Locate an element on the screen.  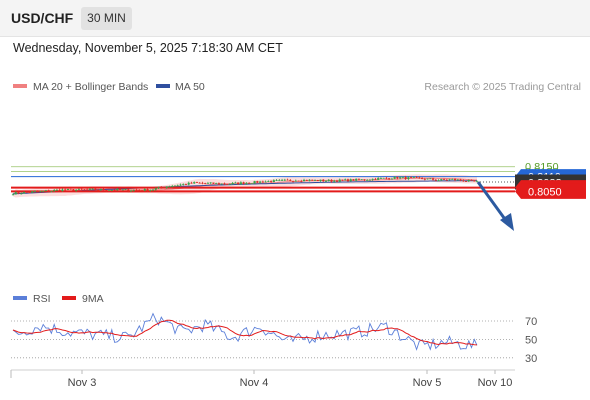
ma9-legend-label: 9MA is located at coordinates (93, 299).